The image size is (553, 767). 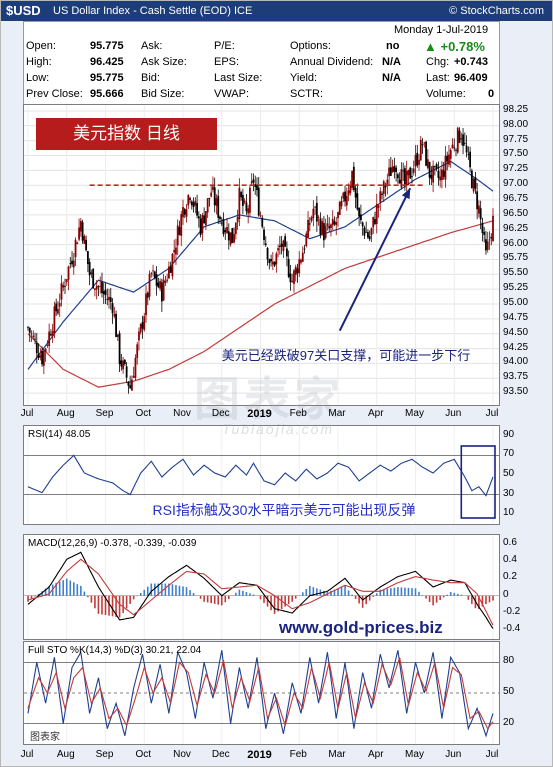 I want to click on chart-title-box: 美元指数 日线, so click(x=126, y=134).